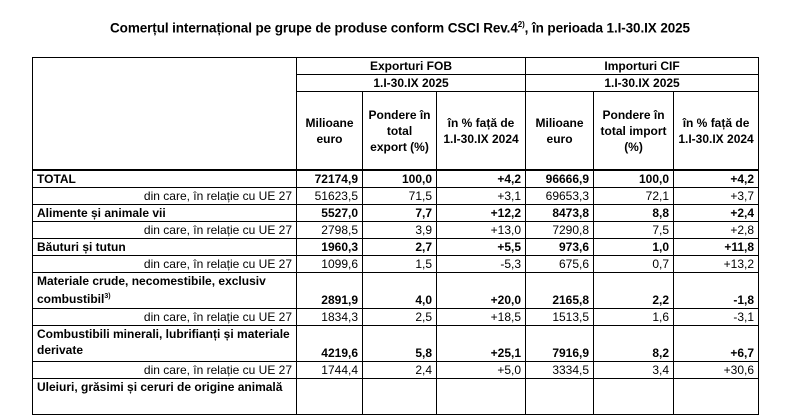  What do you see at coordinates (481, 196) in the screenshot?
I see `cell-value: +3,1` at bounding box center [481, 196].